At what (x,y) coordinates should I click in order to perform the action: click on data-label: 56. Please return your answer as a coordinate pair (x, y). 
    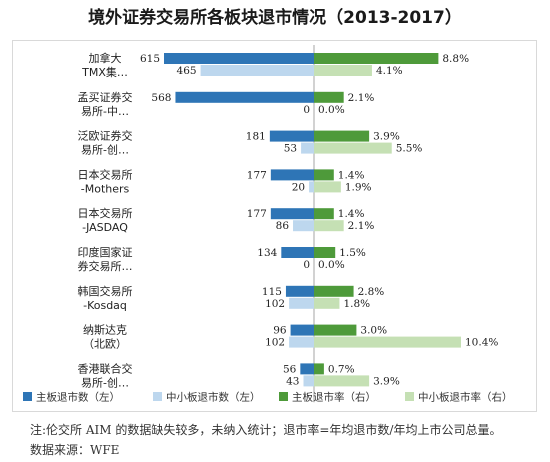
    Looking at the image, I should click on (290, 369).